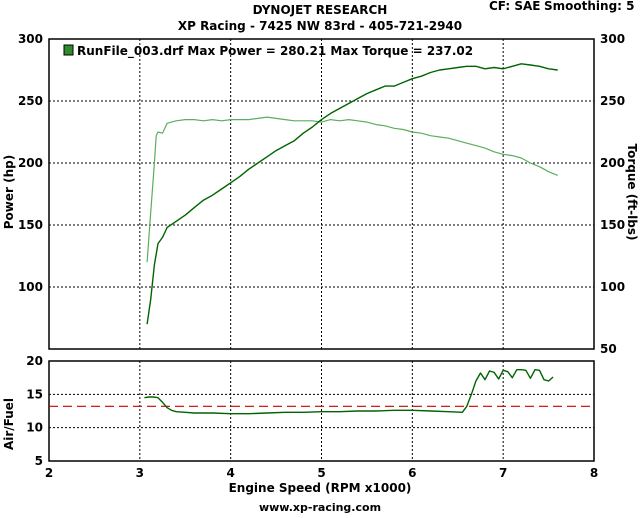 The height and width of the screenshot is (518, 641). Describe the element at coordinates (632, 192) in the screenshot. I see `torque-axis-label: Torque (ft-lbs)` at that location.